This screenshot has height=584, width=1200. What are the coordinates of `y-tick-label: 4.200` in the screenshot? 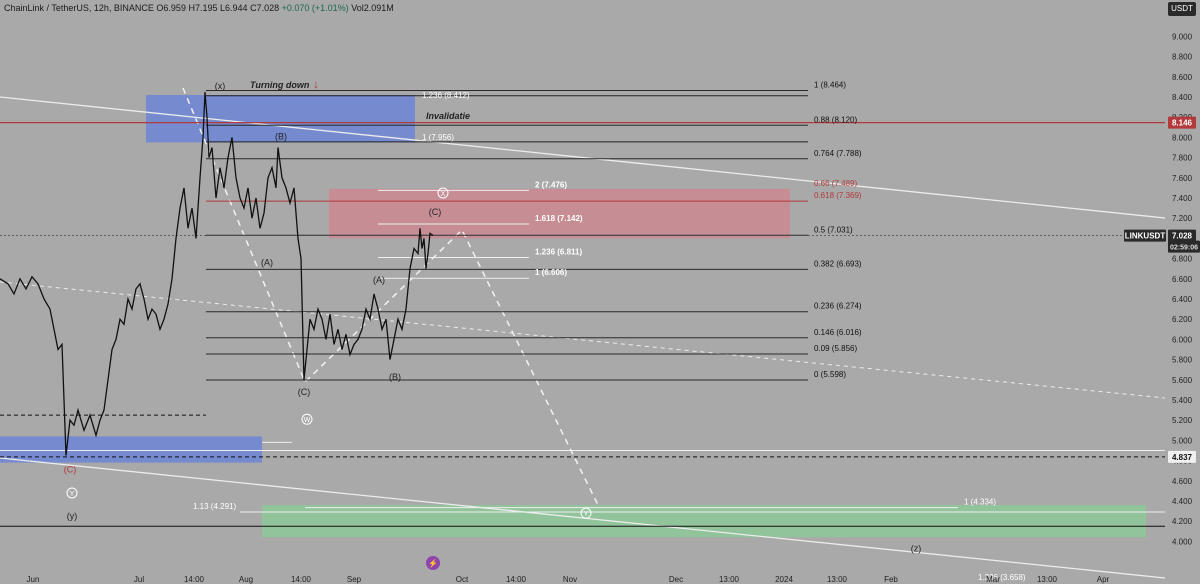 It's located at (1182, 521).